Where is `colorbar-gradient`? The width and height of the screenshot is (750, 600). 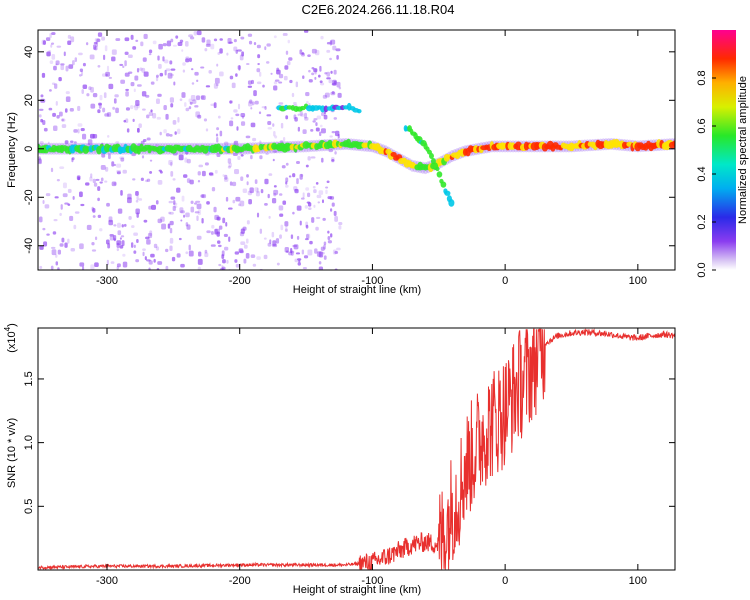 colorbar-gradient is located at coordinates (724, 150).